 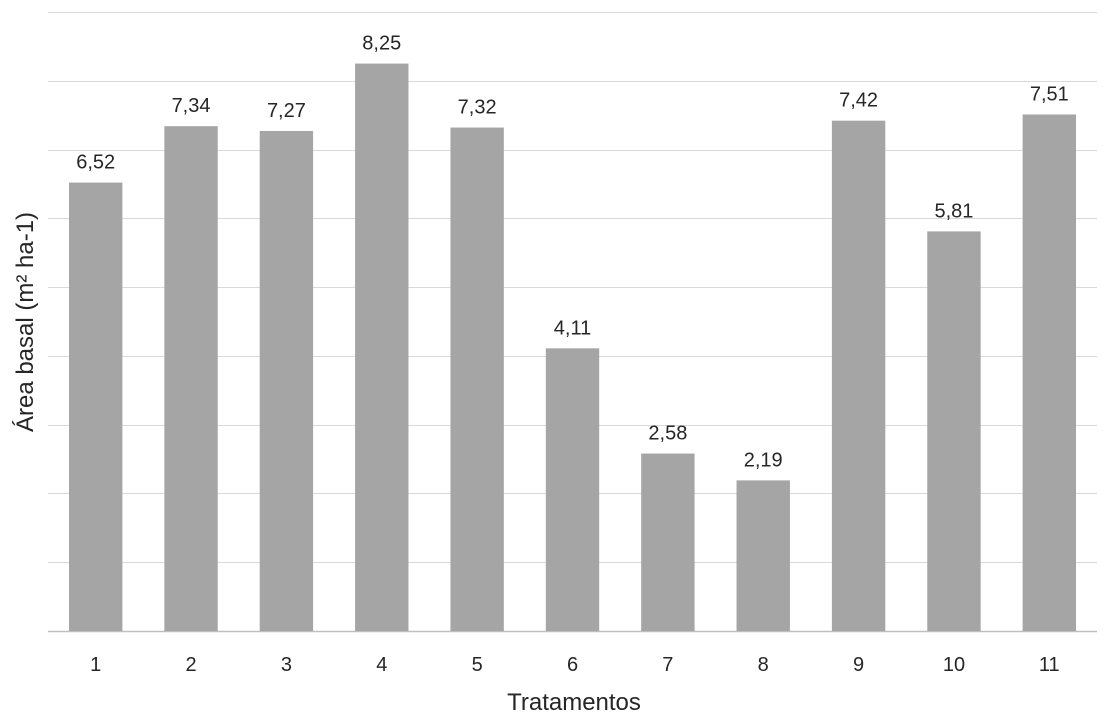 What do you see at coordinates (286, 111) in the screenshot?
I see `data-label-3: 7,27` at bounding box center [286, 111].